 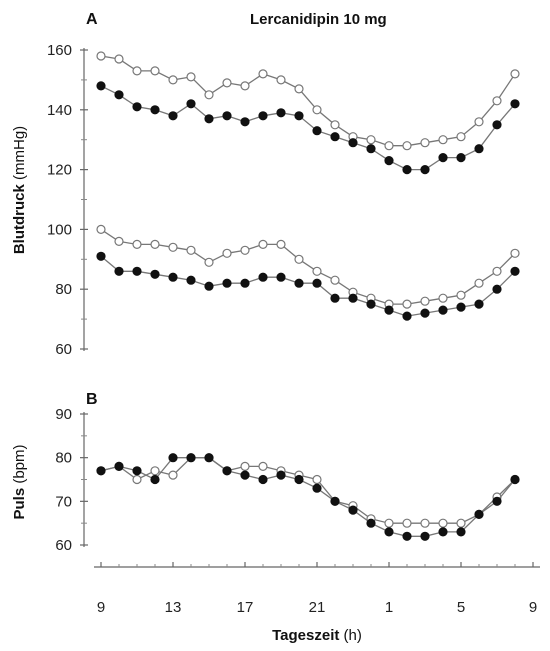 I want to click on panel-a-y-tick-label: 60, so click(x=63, y=349).